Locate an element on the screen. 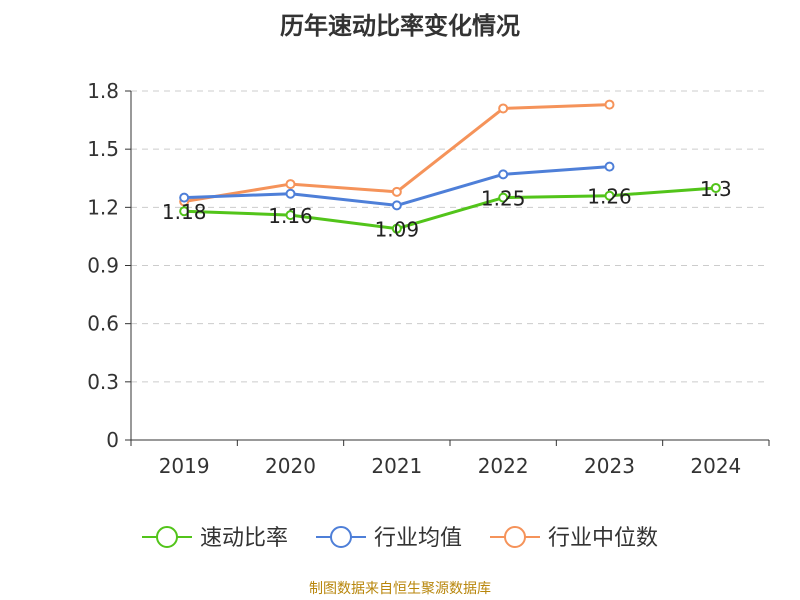  data-label: 1.16 is located at coordinates (290, 216).